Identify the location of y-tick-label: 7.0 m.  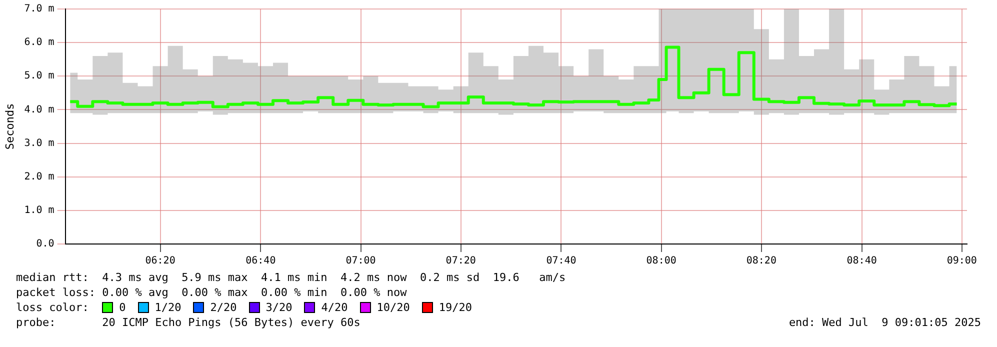
(39, 9).